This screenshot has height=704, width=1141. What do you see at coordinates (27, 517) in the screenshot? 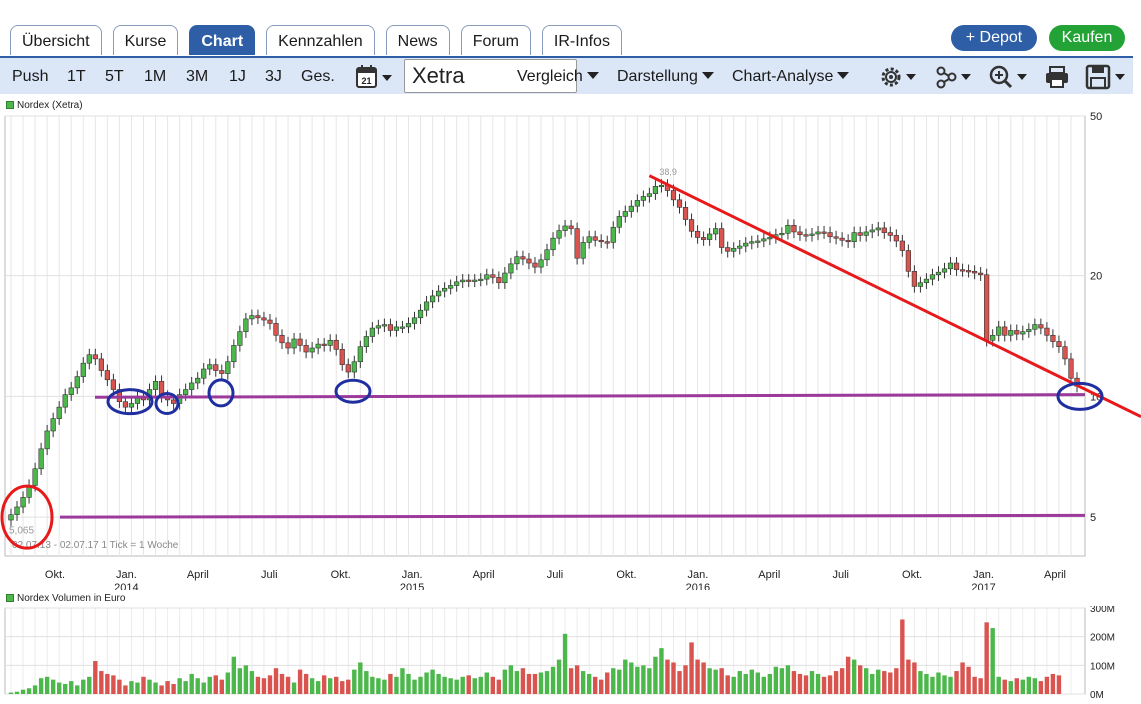
I see `marker-ellipse-low` at bounding box center [27, 517].